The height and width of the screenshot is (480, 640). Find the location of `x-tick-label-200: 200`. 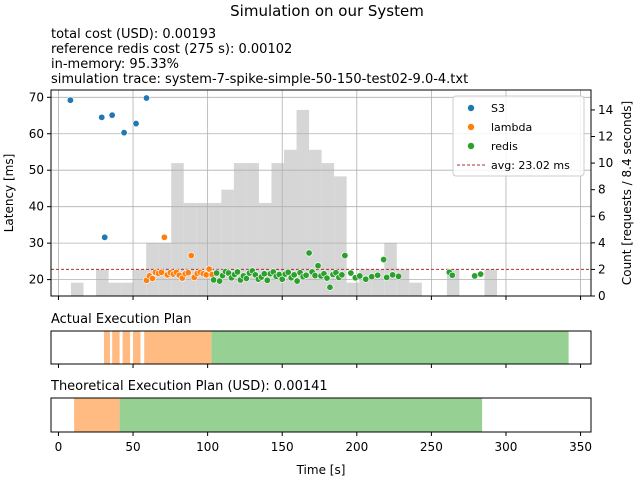

x-tick-label-200: 200 is located at coordinates (356, 447).